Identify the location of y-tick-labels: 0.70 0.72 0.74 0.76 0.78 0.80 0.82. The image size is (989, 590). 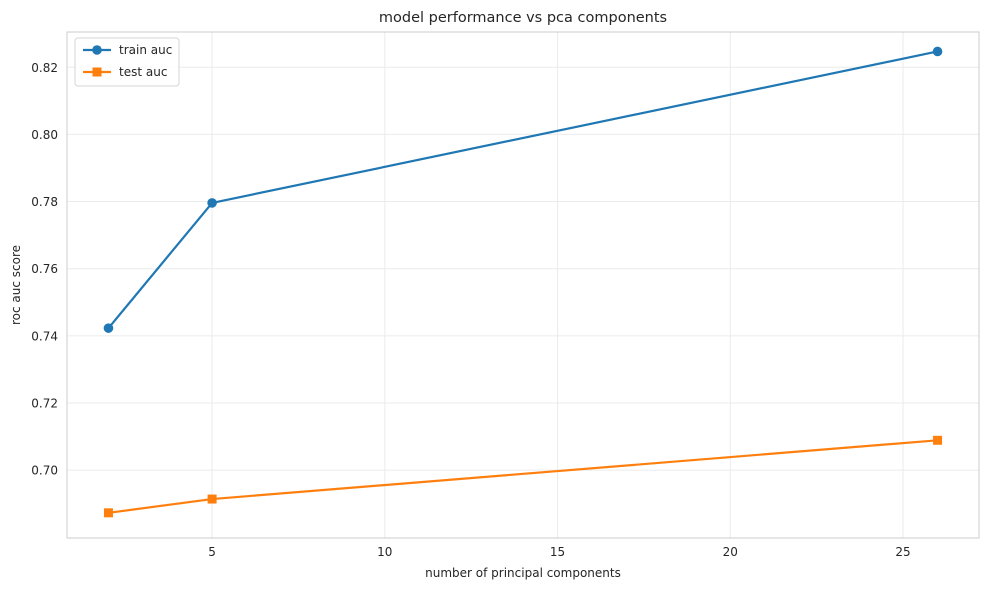
(44, 269).